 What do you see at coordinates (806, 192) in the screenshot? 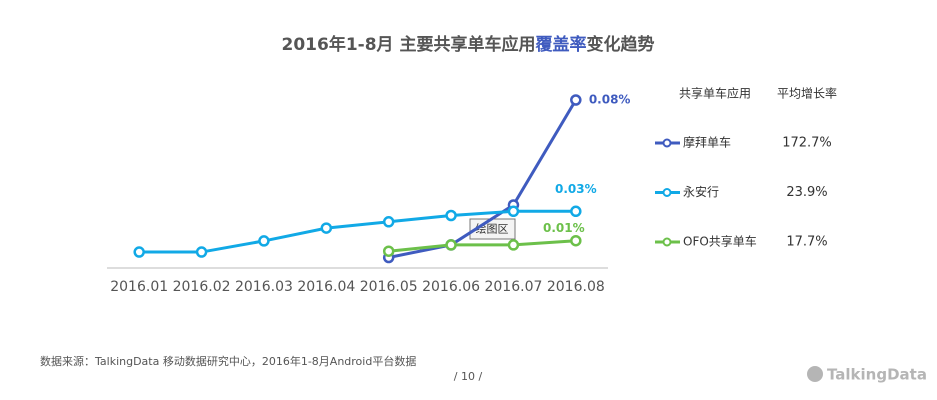
I see `growth-rate: 23.9%` at bounding box center [806, 192].